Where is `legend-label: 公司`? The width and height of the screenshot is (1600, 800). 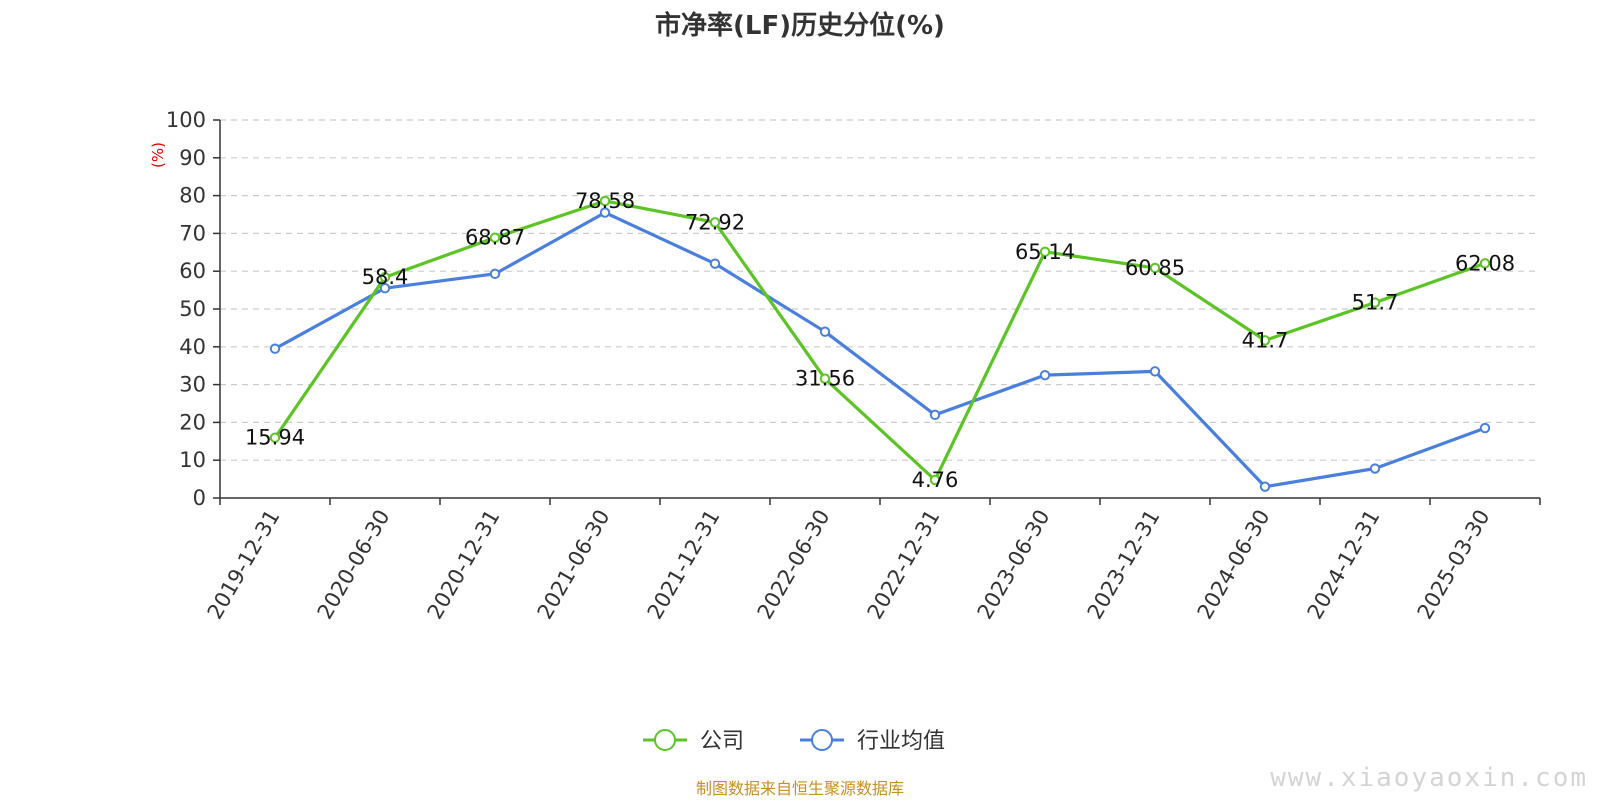
legend-label: 公司 is located at coordinates (722, 741).